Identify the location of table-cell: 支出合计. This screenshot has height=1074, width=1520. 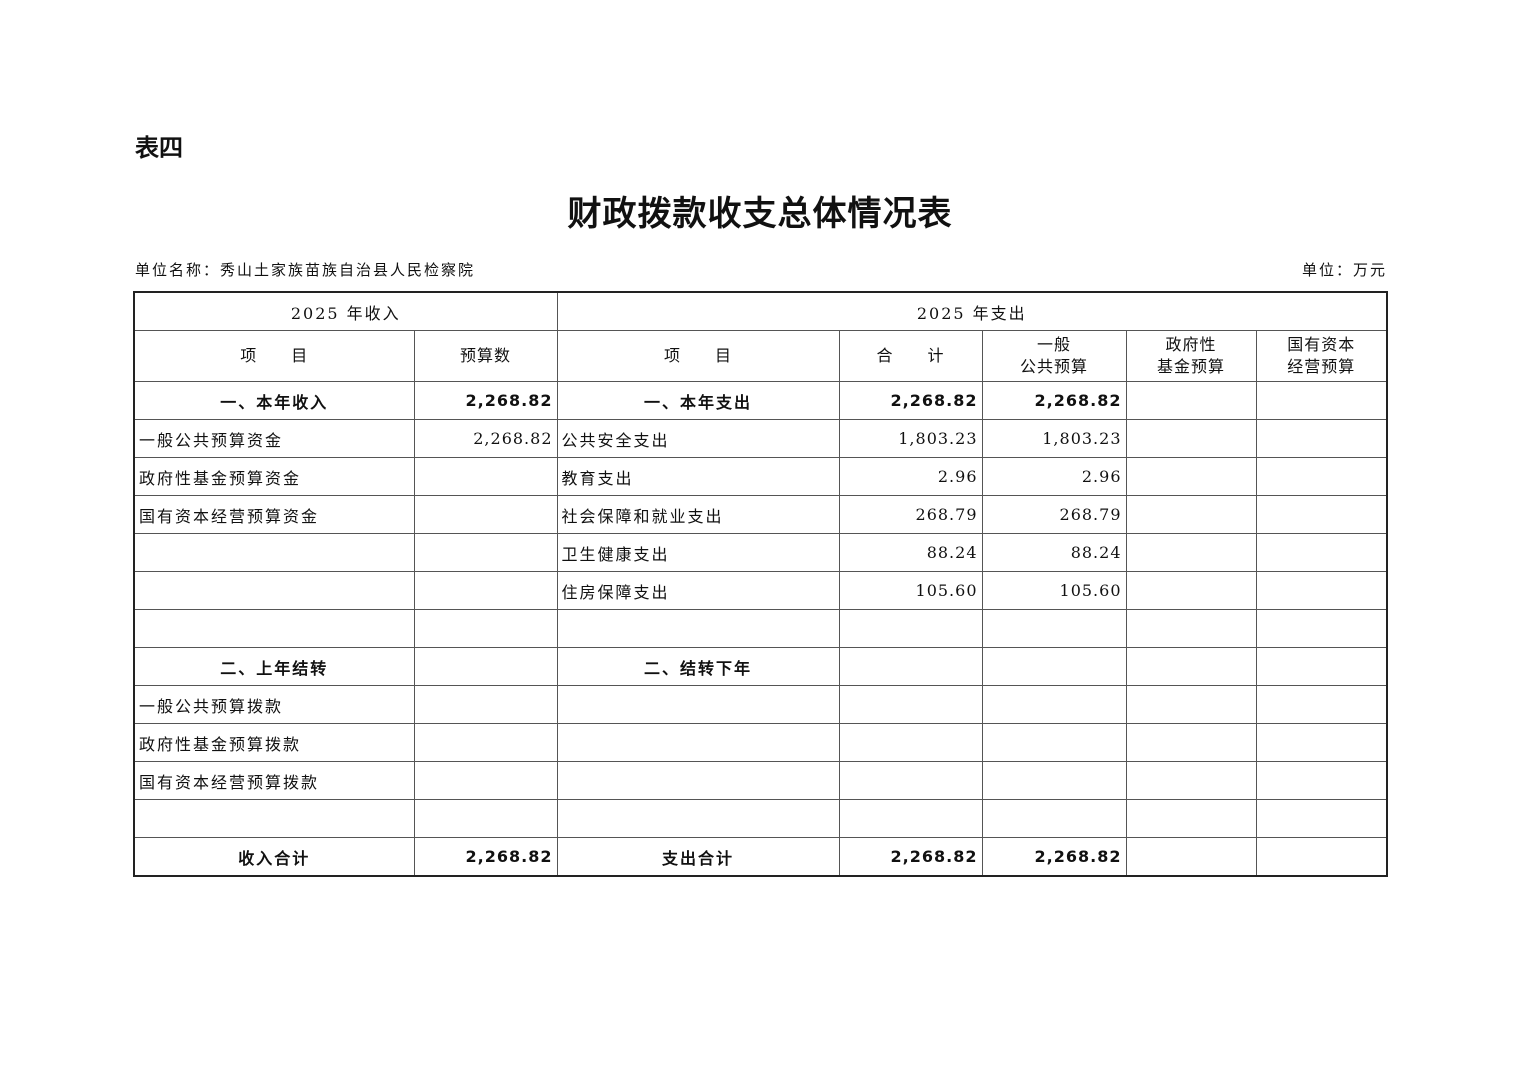
(698, 857).